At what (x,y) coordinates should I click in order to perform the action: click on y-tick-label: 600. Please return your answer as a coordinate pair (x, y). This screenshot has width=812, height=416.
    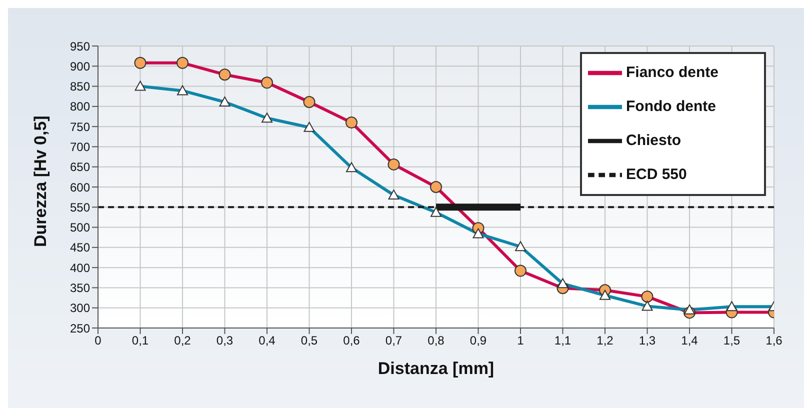
    Looking at the image, I should click on (80, 187).